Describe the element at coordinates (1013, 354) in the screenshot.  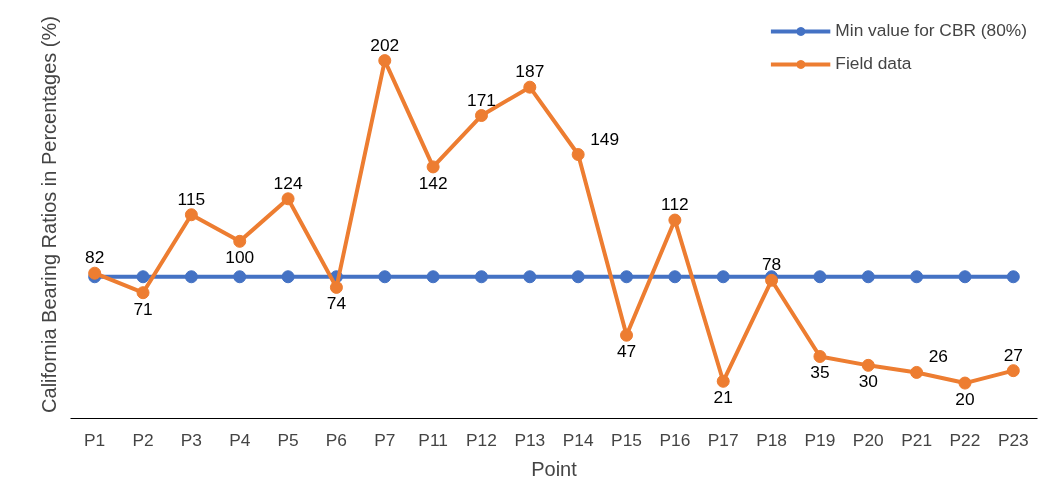
I see `data-label: 27` at that location.